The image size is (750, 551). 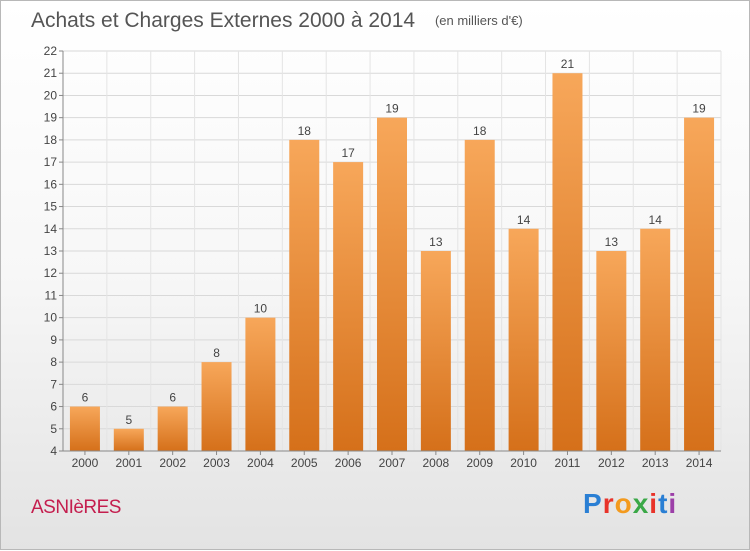 What do you see at coordinates (348, 463) in the screenshot?
I see `x-tick-label: 2006` at bounding box center [348, 463].